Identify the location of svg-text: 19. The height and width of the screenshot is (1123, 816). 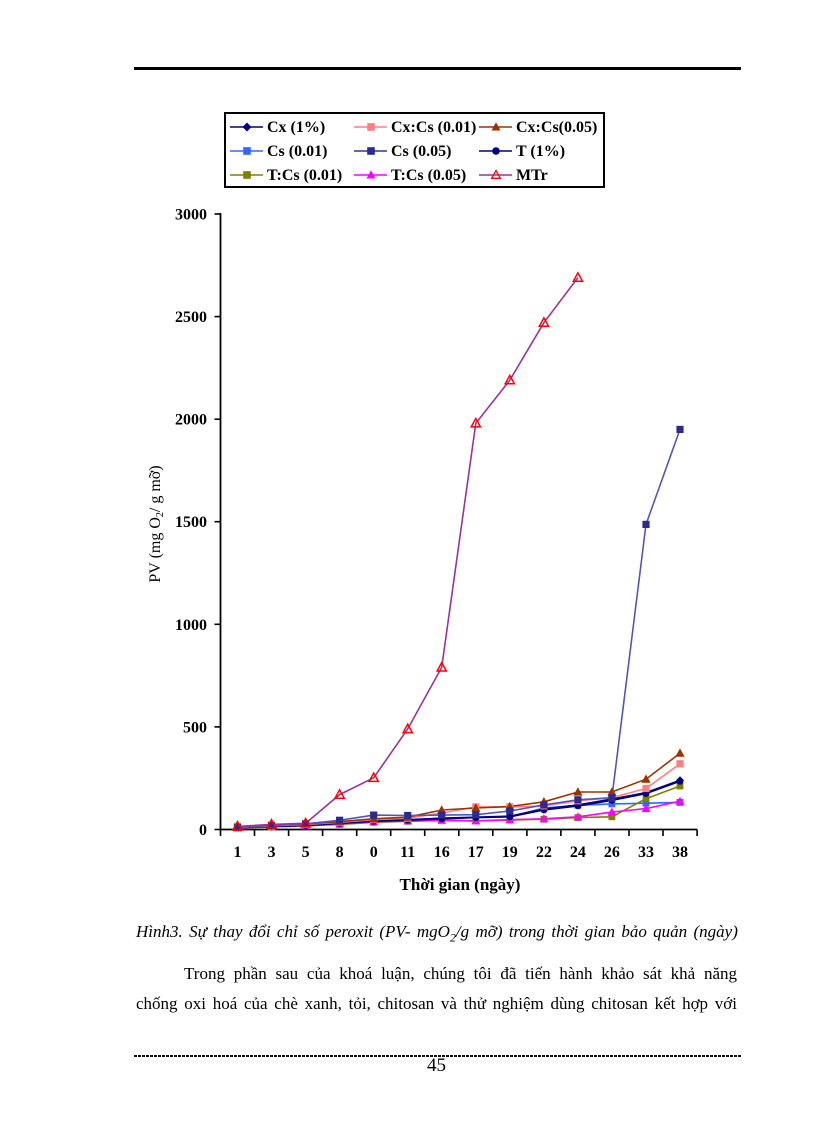
(510, 852).